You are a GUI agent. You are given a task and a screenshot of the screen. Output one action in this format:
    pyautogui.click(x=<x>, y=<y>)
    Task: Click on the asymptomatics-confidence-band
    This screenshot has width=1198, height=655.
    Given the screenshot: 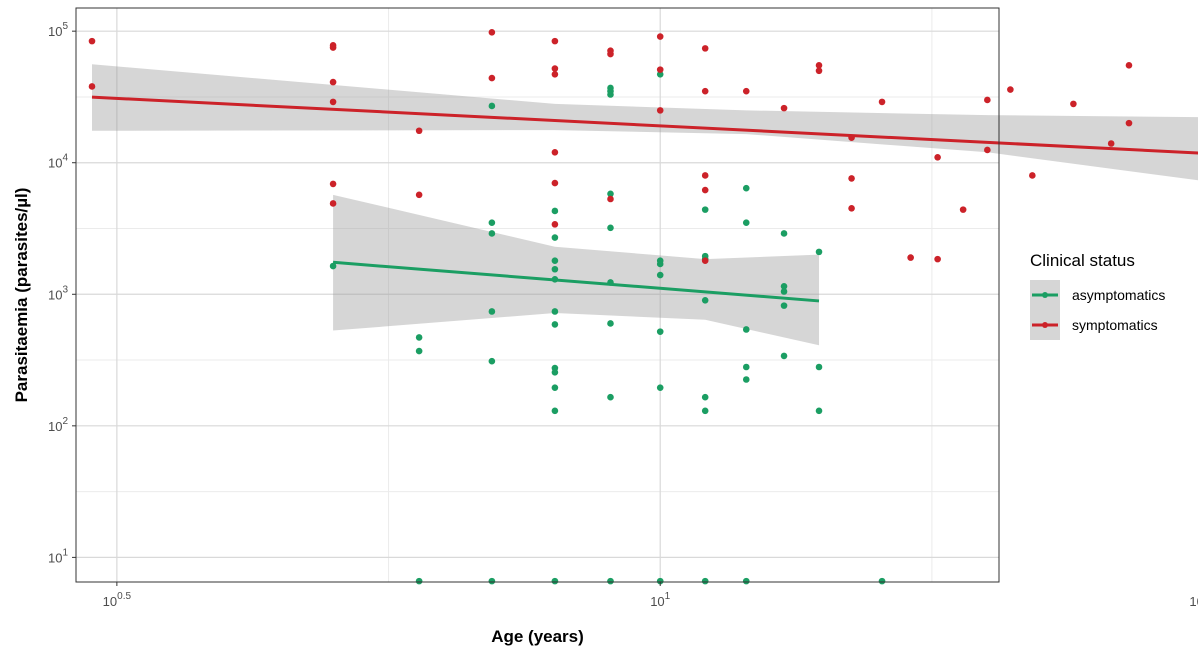 What is the action you would take?
    pyautogui.click(x=576, y=270)
    